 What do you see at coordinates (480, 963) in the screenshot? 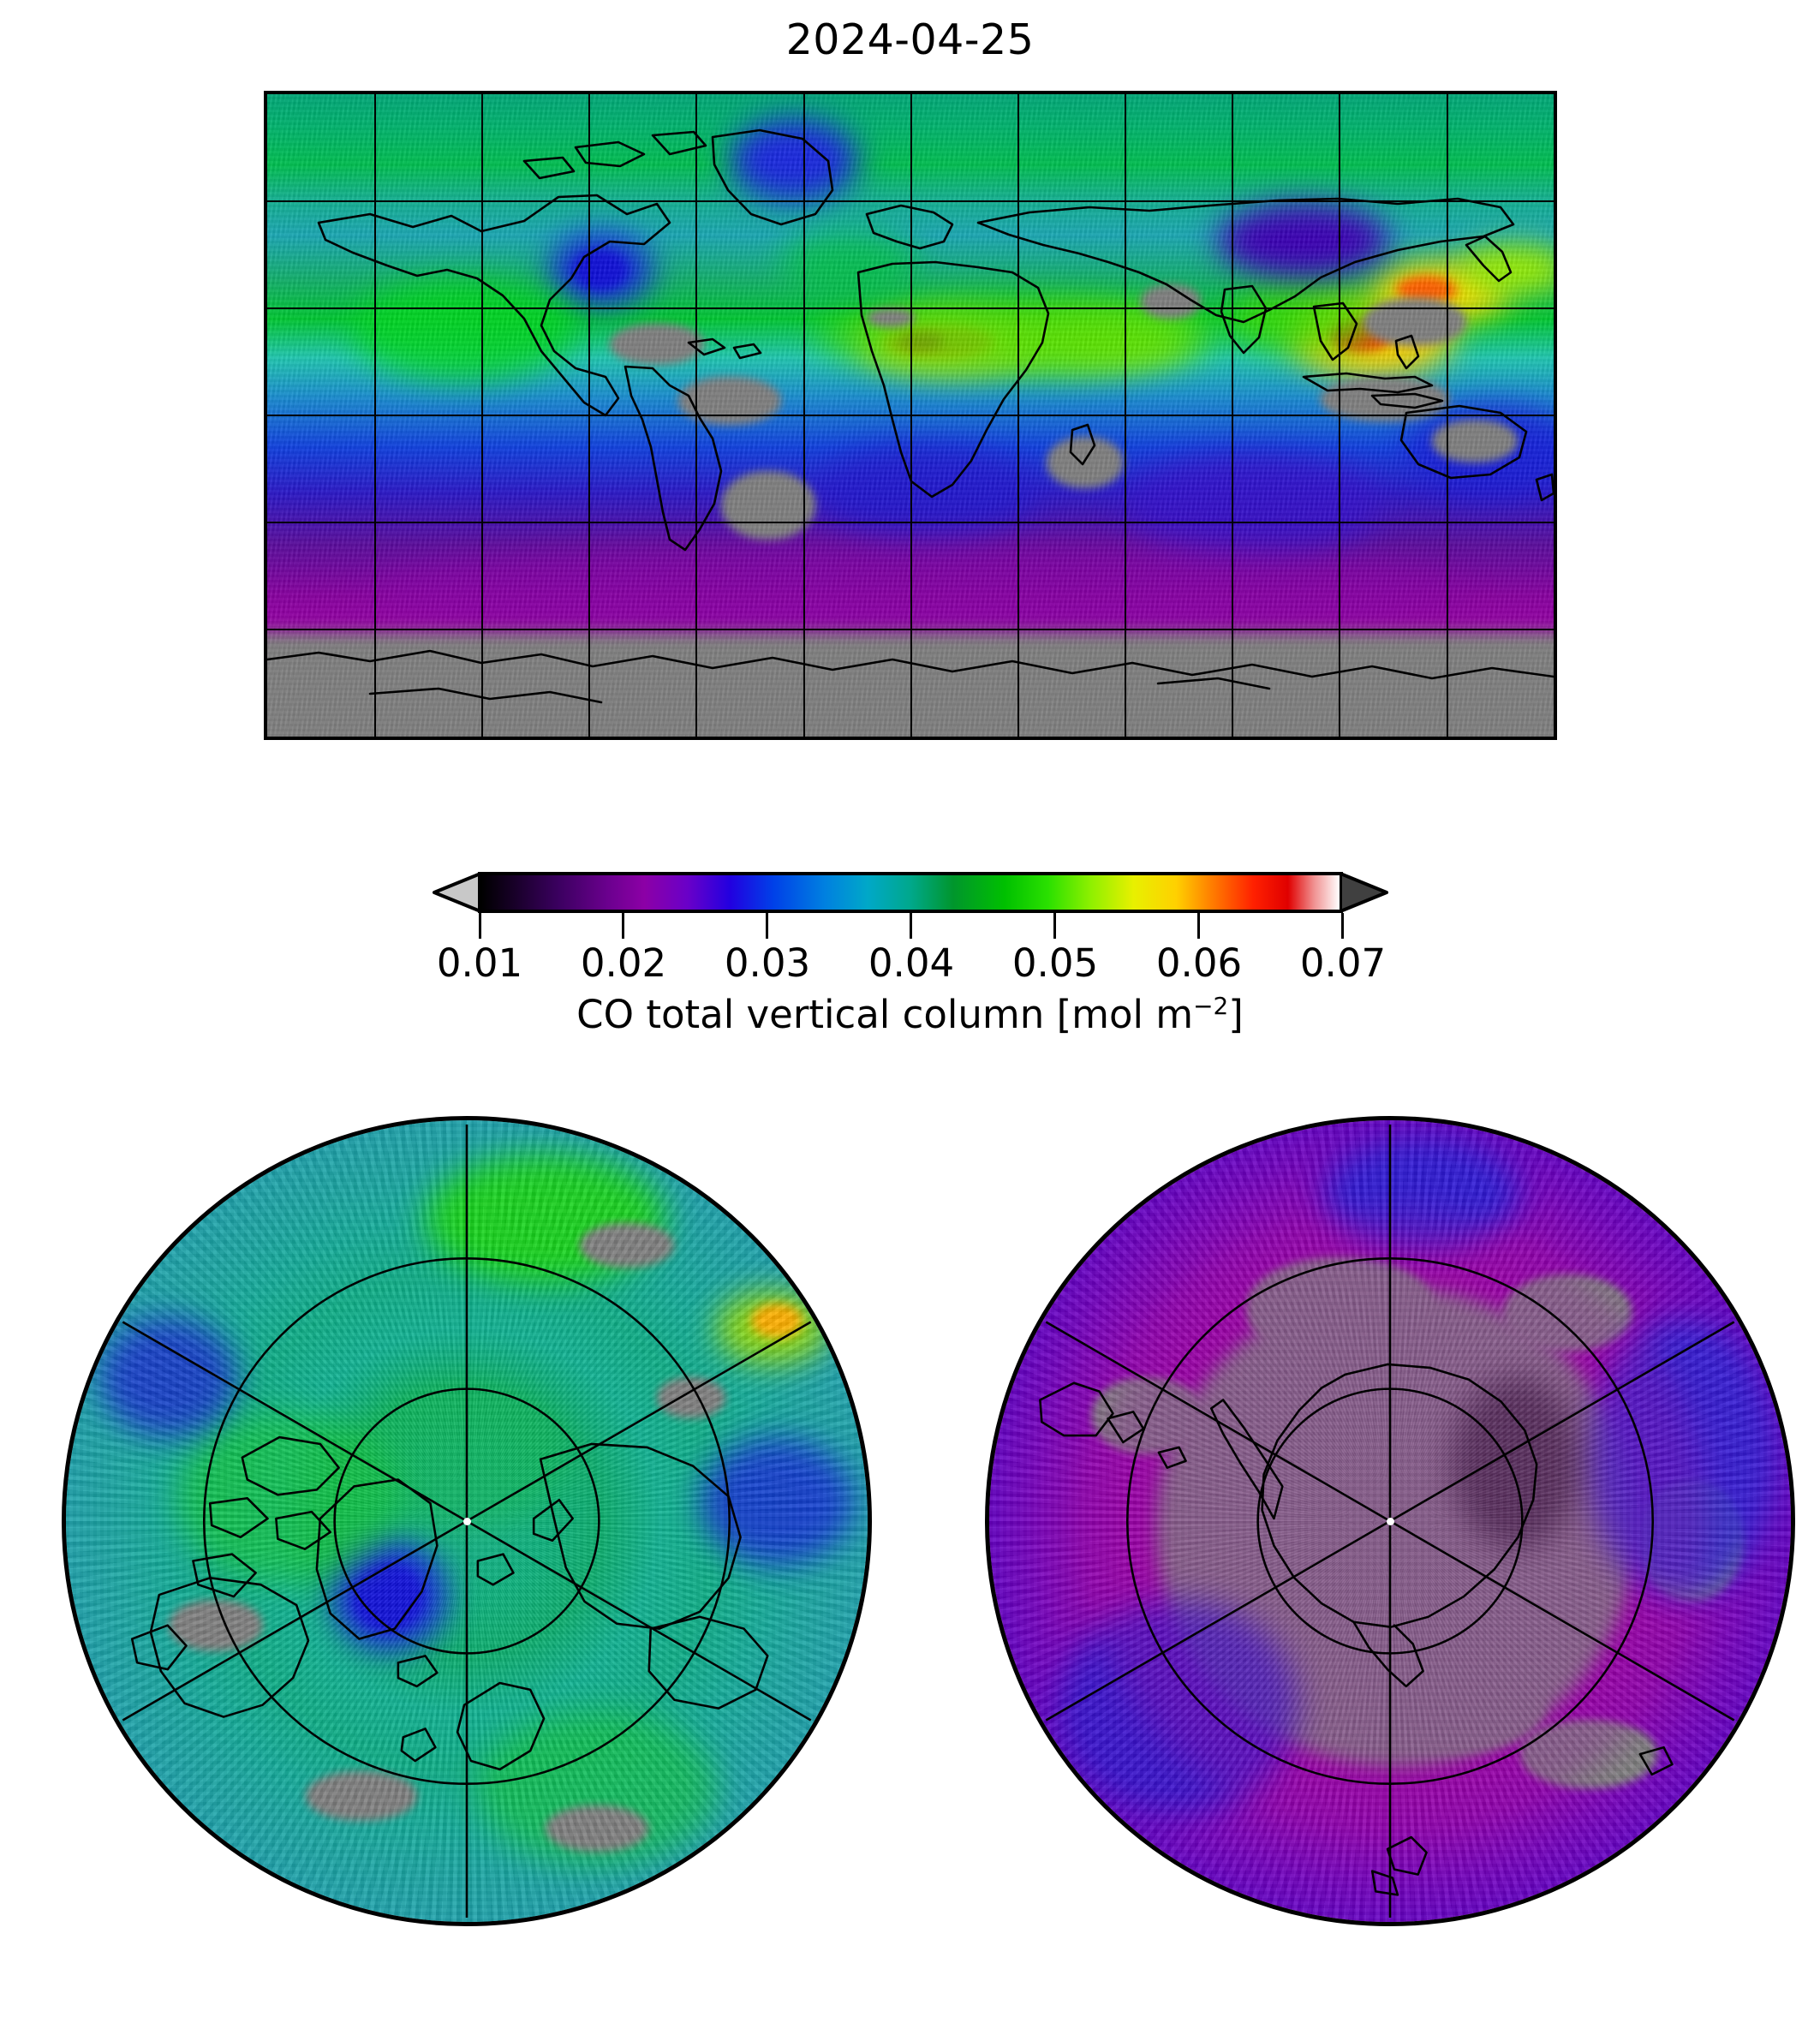
I see `colorbar-tick-label: 0.01` at bounding box center [480, 963].